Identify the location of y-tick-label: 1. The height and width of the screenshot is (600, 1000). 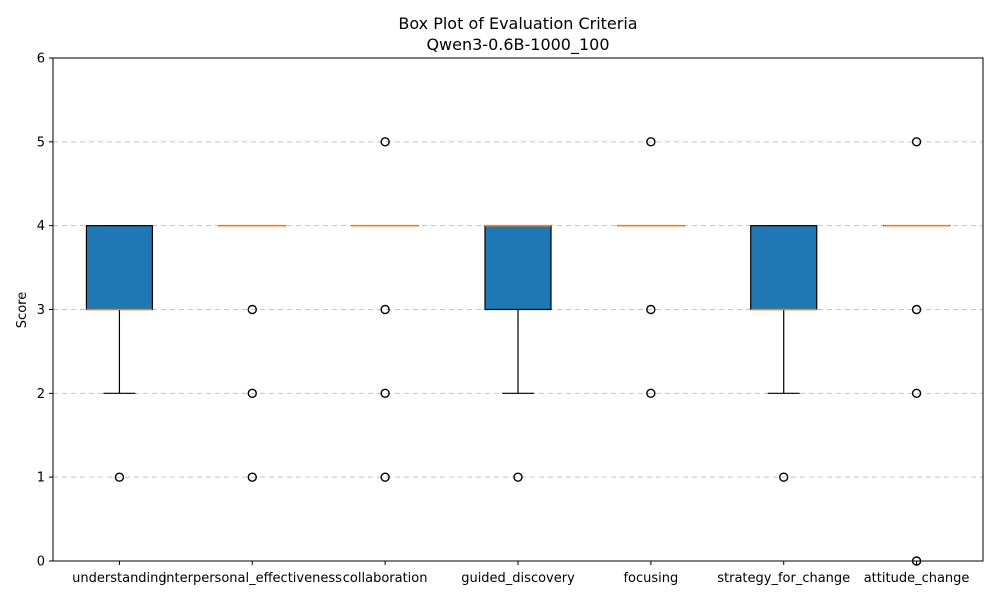
(41, 478).